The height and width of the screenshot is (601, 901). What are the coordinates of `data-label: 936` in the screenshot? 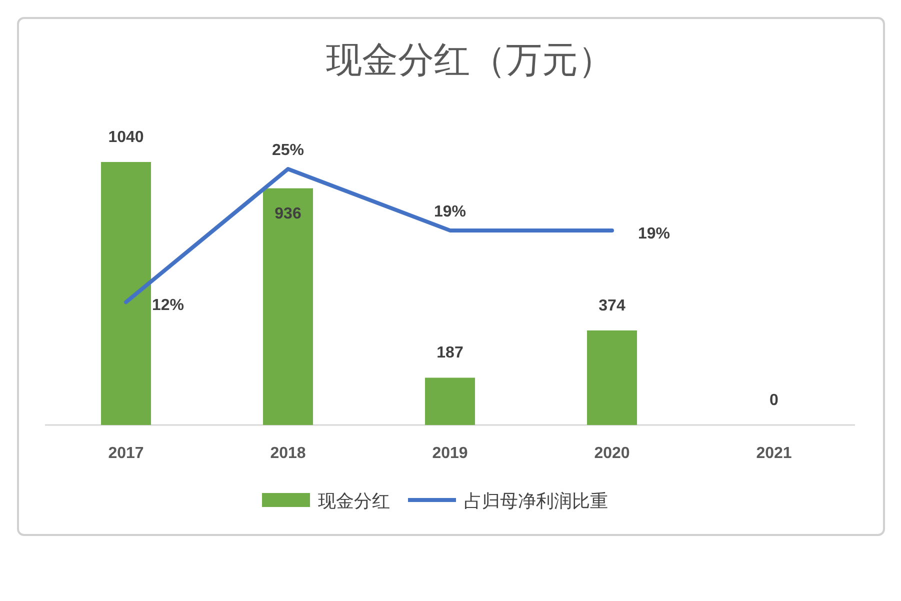 It's located at (288, 213).